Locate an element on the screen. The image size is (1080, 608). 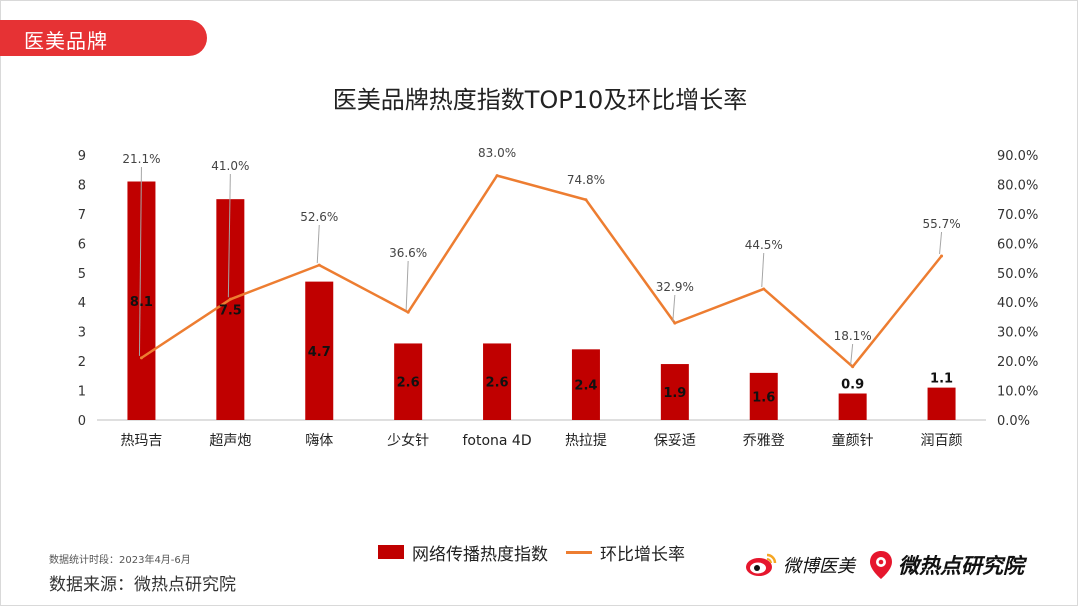
line-data-label: 36.6% is located at coordinates (408, 253).